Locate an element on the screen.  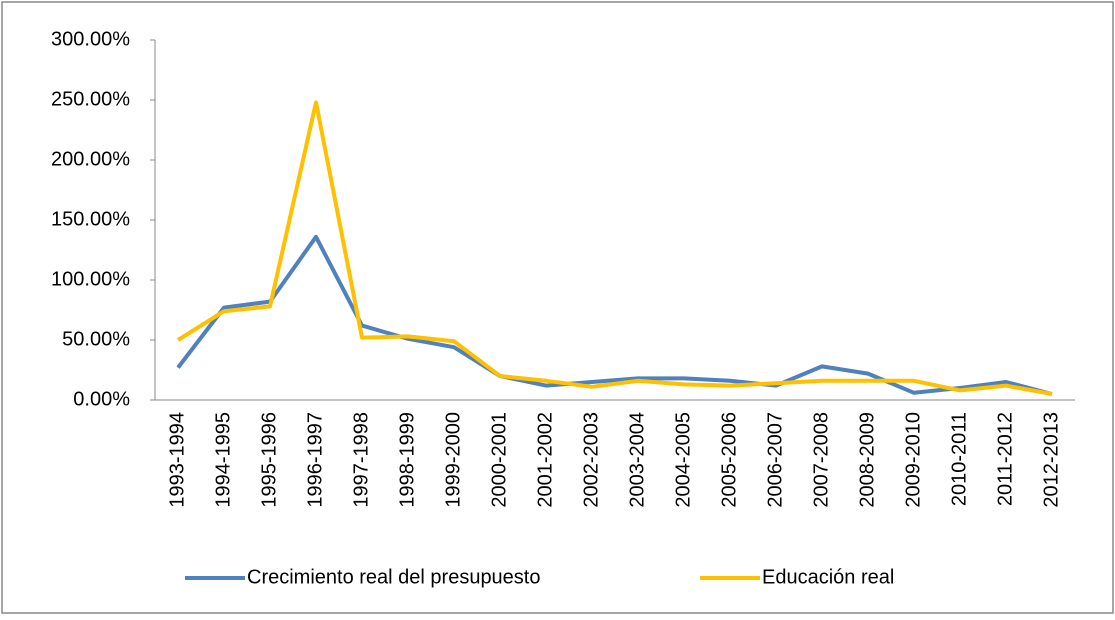
x-tick-label: 1998-1999 is located at coordinates (407, 460).